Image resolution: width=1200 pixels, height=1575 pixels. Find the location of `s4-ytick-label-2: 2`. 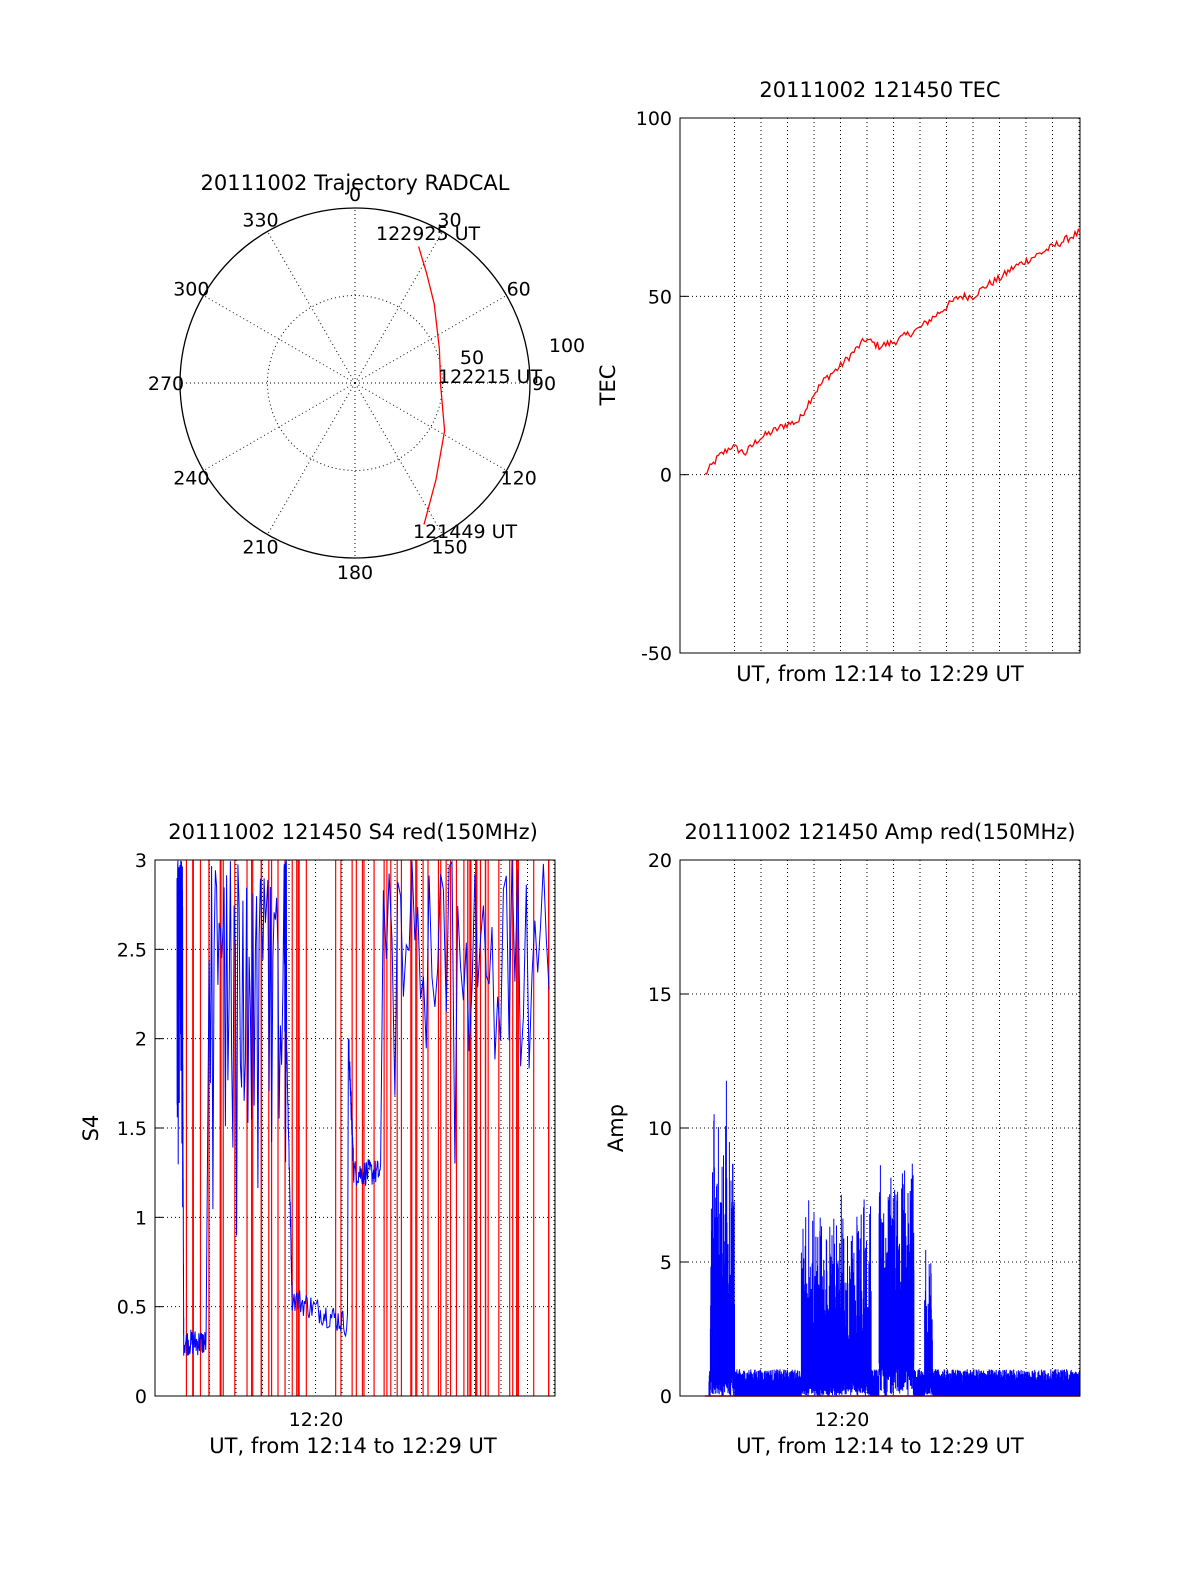

s4-ytick-label-2: 2 is located at coordinates (141, 1040).